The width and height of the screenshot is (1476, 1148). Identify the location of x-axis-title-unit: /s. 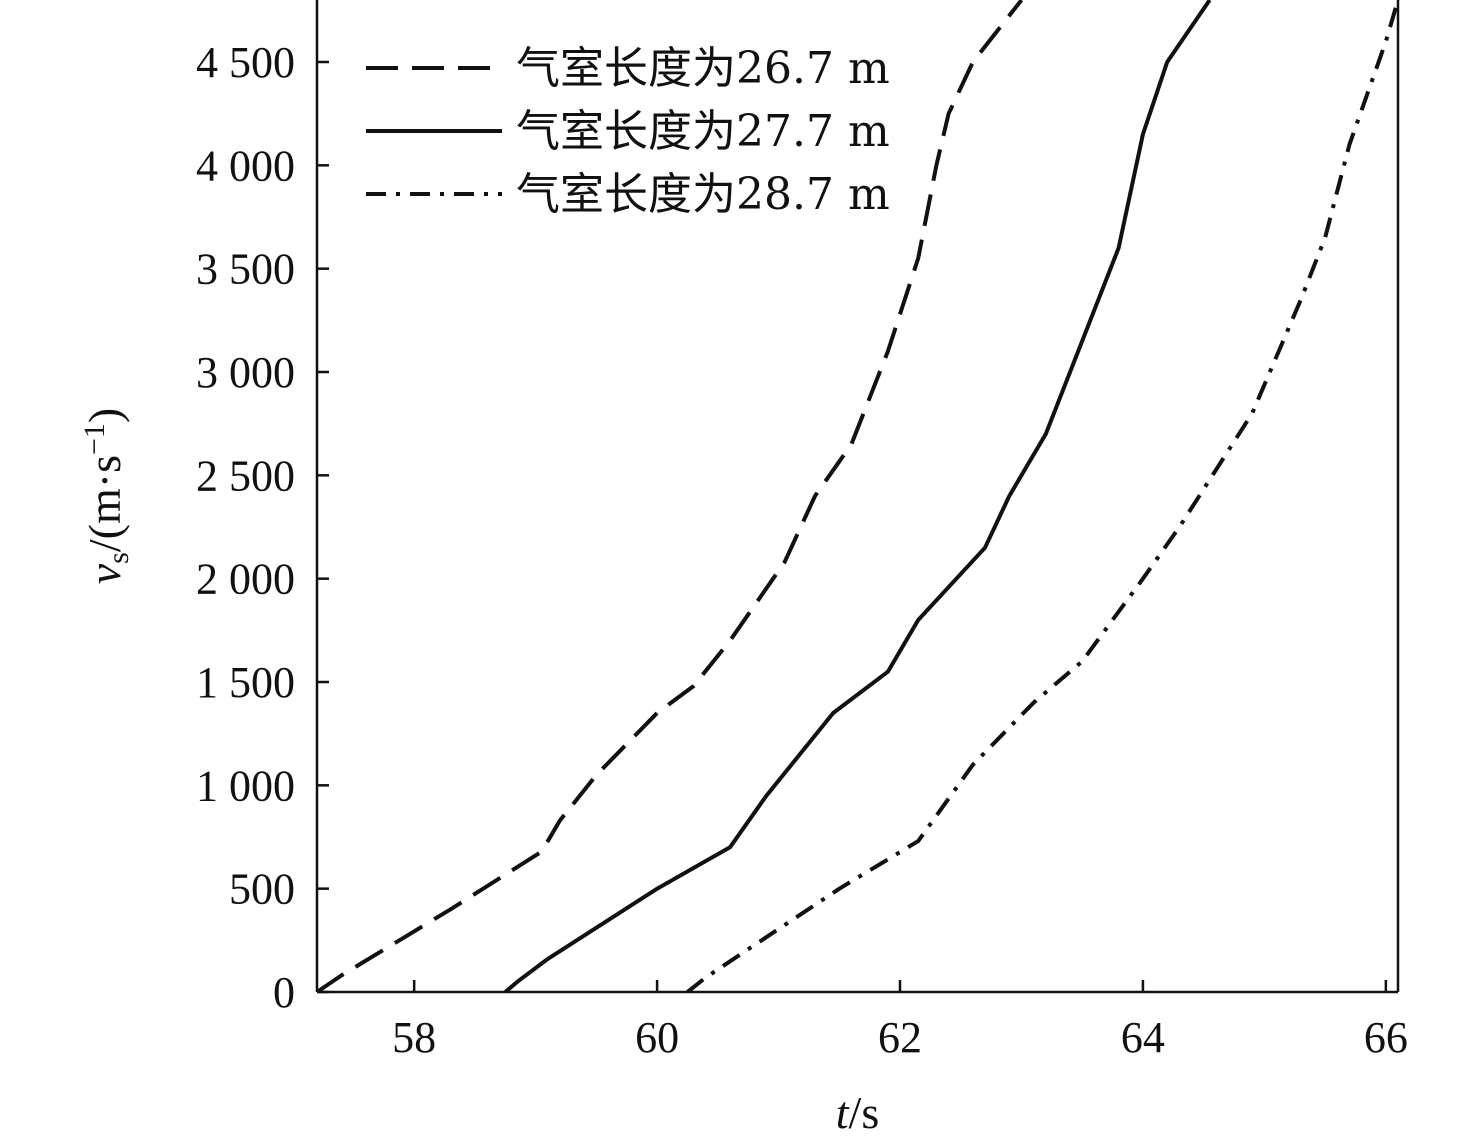
(864, 1112).